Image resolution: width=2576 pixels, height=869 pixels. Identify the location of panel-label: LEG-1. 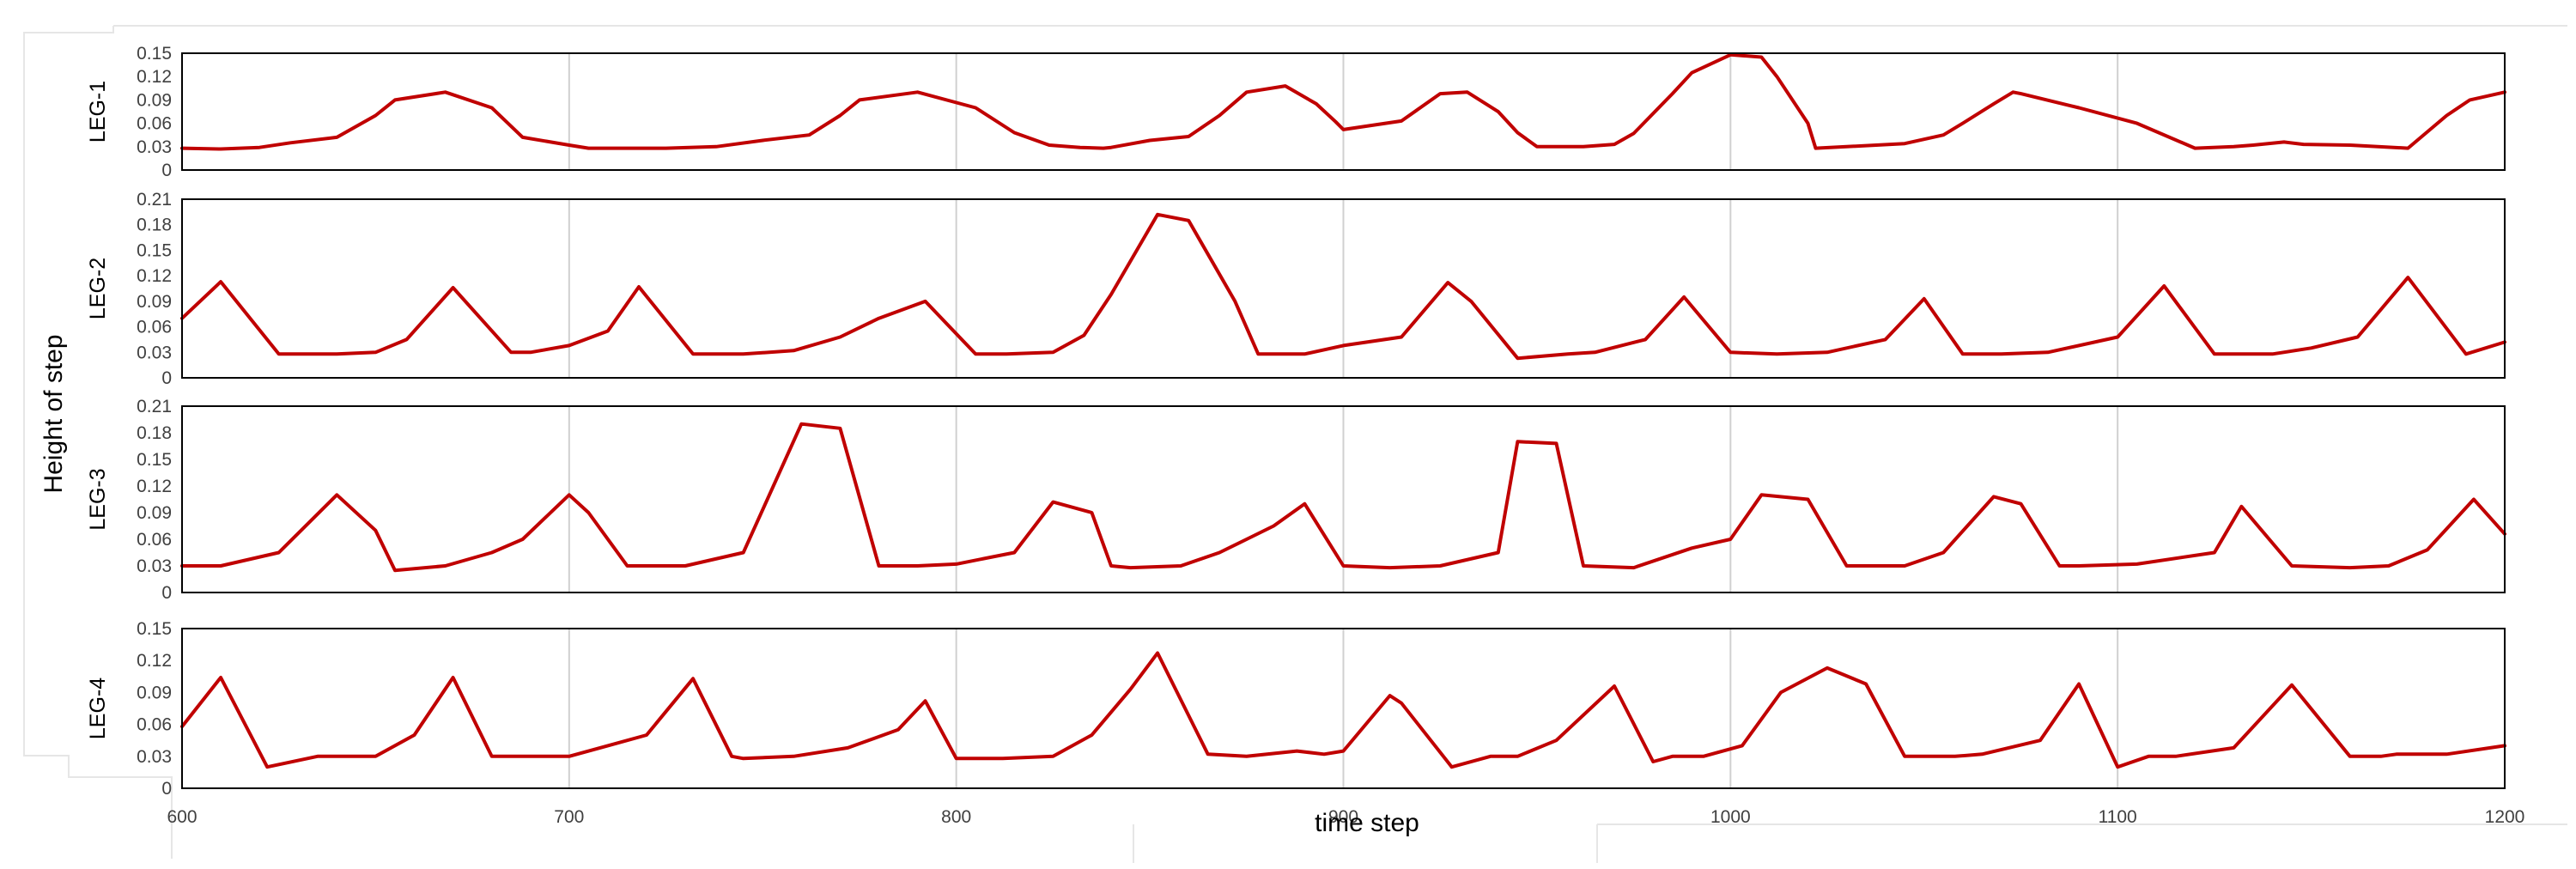
(98, 112).